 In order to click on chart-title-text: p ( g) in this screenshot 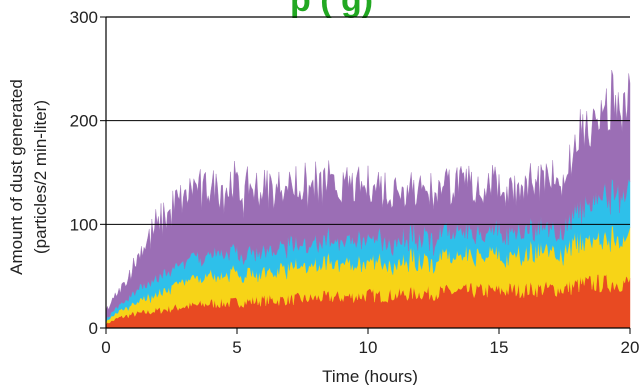, I will do `click(332, 9)`.